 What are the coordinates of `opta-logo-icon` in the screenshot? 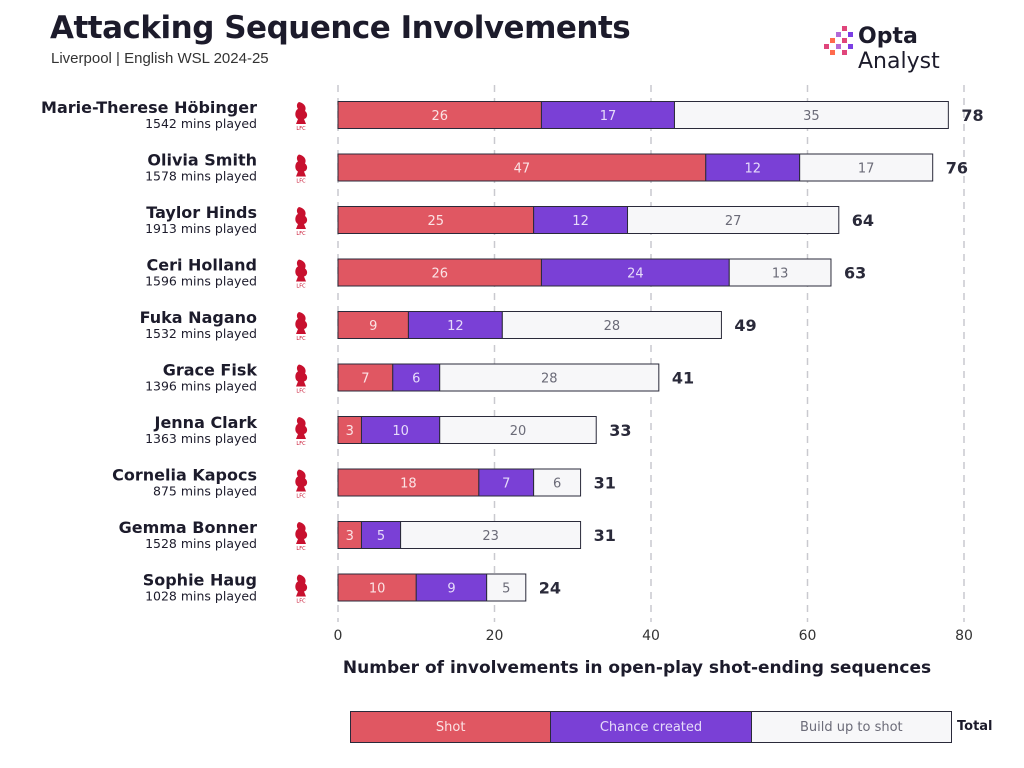 It's located at (838, 40).